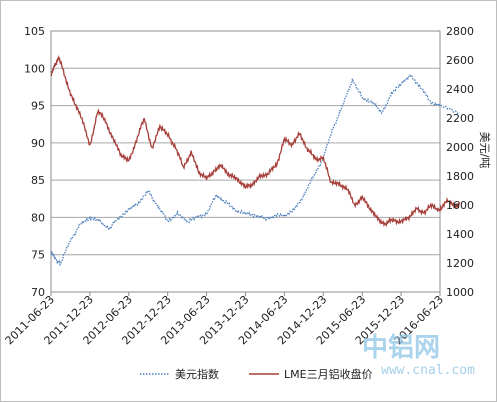 The width and height of the screenshot is (497, 402). I want to click on right-tick-label: 1400, so click(460, 234).